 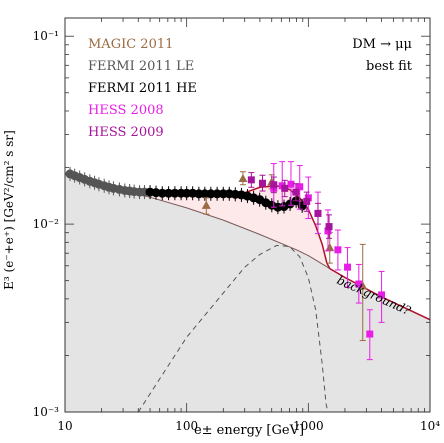 I want to click on x-tick-label: 1000, so click(x=308, y=426).